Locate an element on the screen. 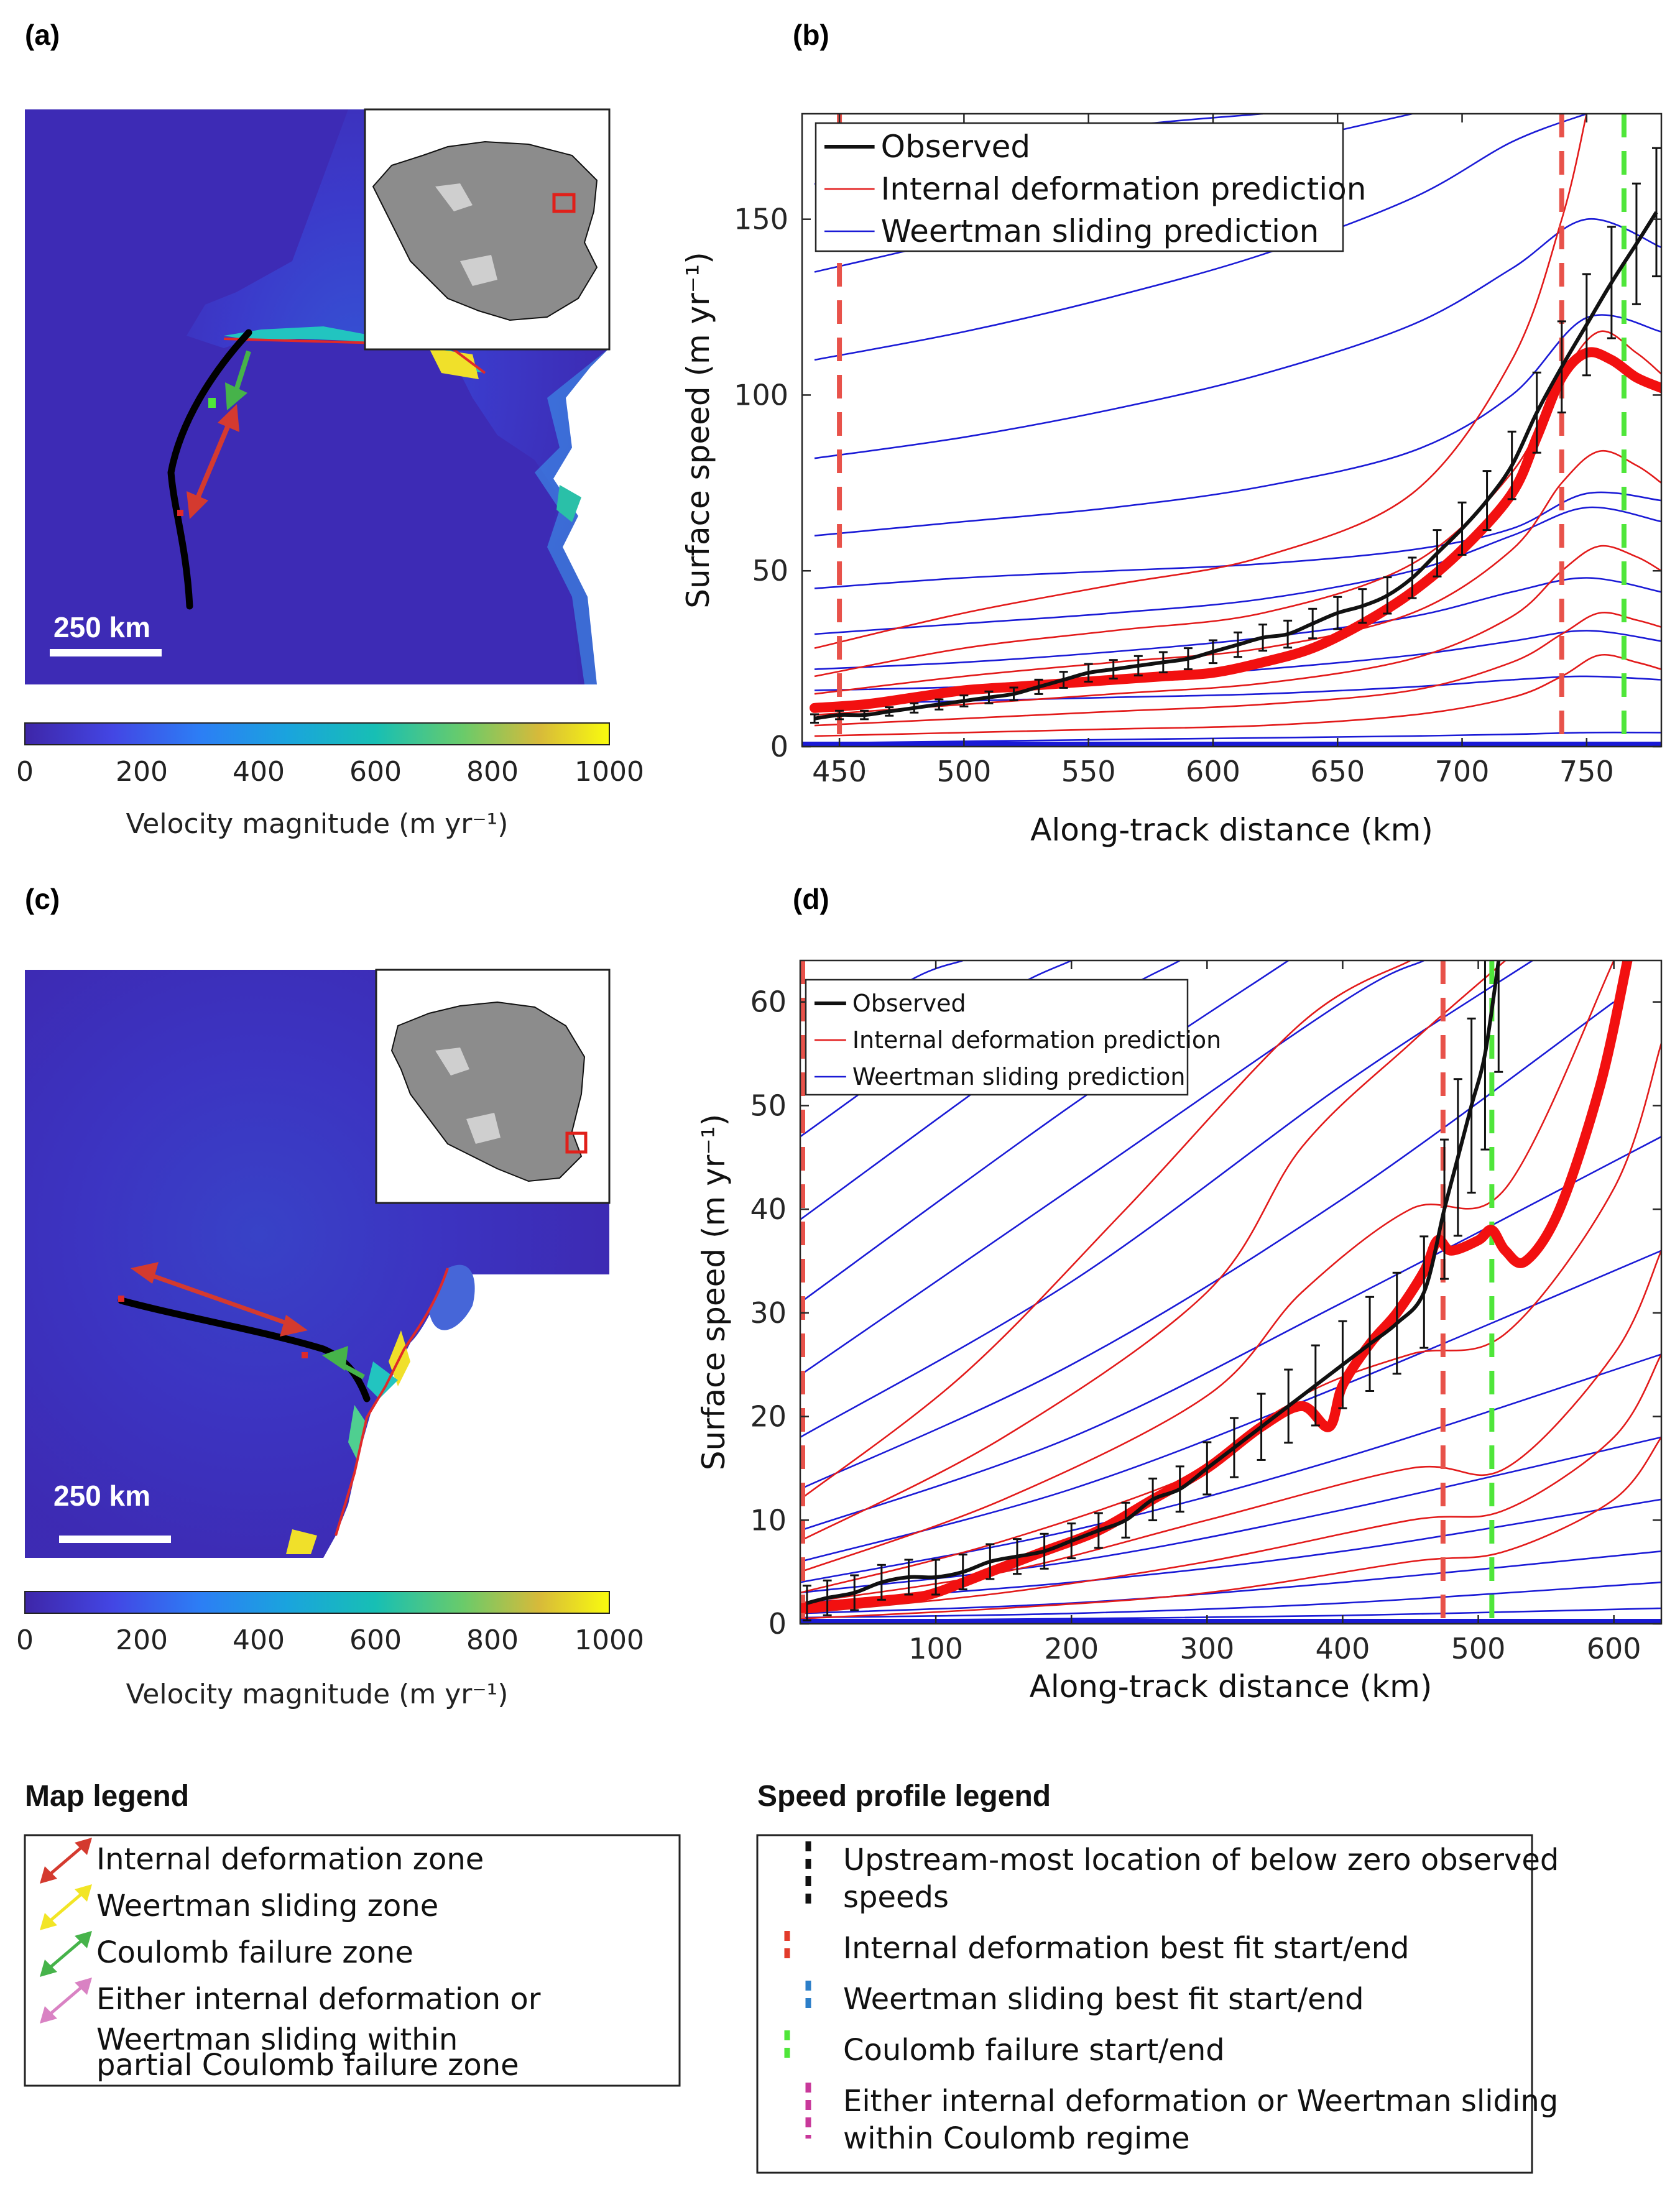  panel-d-label: (d) is located at coordinates (811, 899).